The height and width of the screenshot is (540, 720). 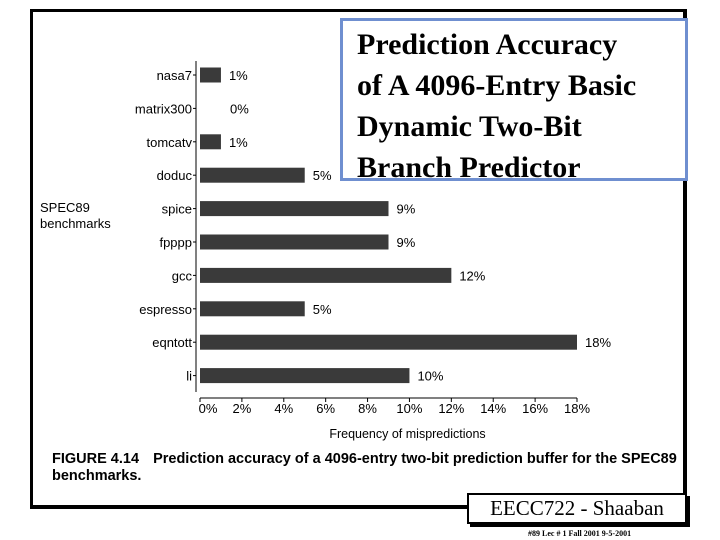 I want to click on category-label: nasa7, so click(x=174, y=75).